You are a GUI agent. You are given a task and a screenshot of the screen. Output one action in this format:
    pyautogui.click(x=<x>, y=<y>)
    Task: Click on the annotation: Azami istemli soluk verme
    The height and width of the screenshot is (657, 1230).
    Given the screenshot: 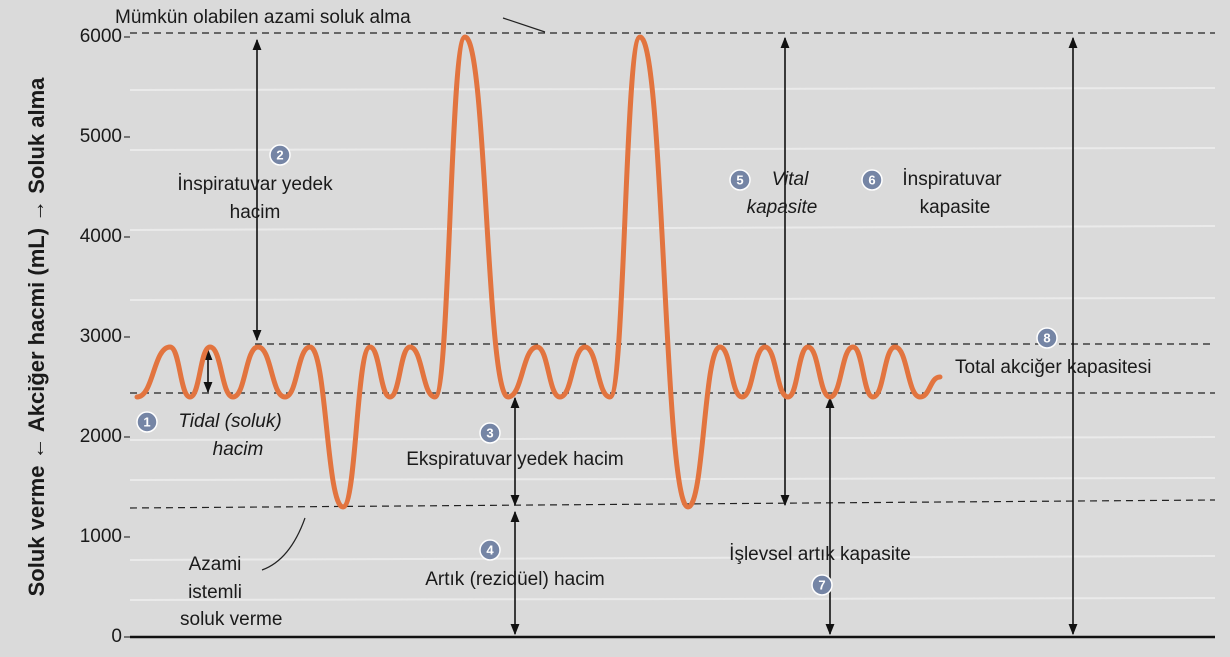 What is the action you would take?
    pyautogui.click(x=231, y=592)
    